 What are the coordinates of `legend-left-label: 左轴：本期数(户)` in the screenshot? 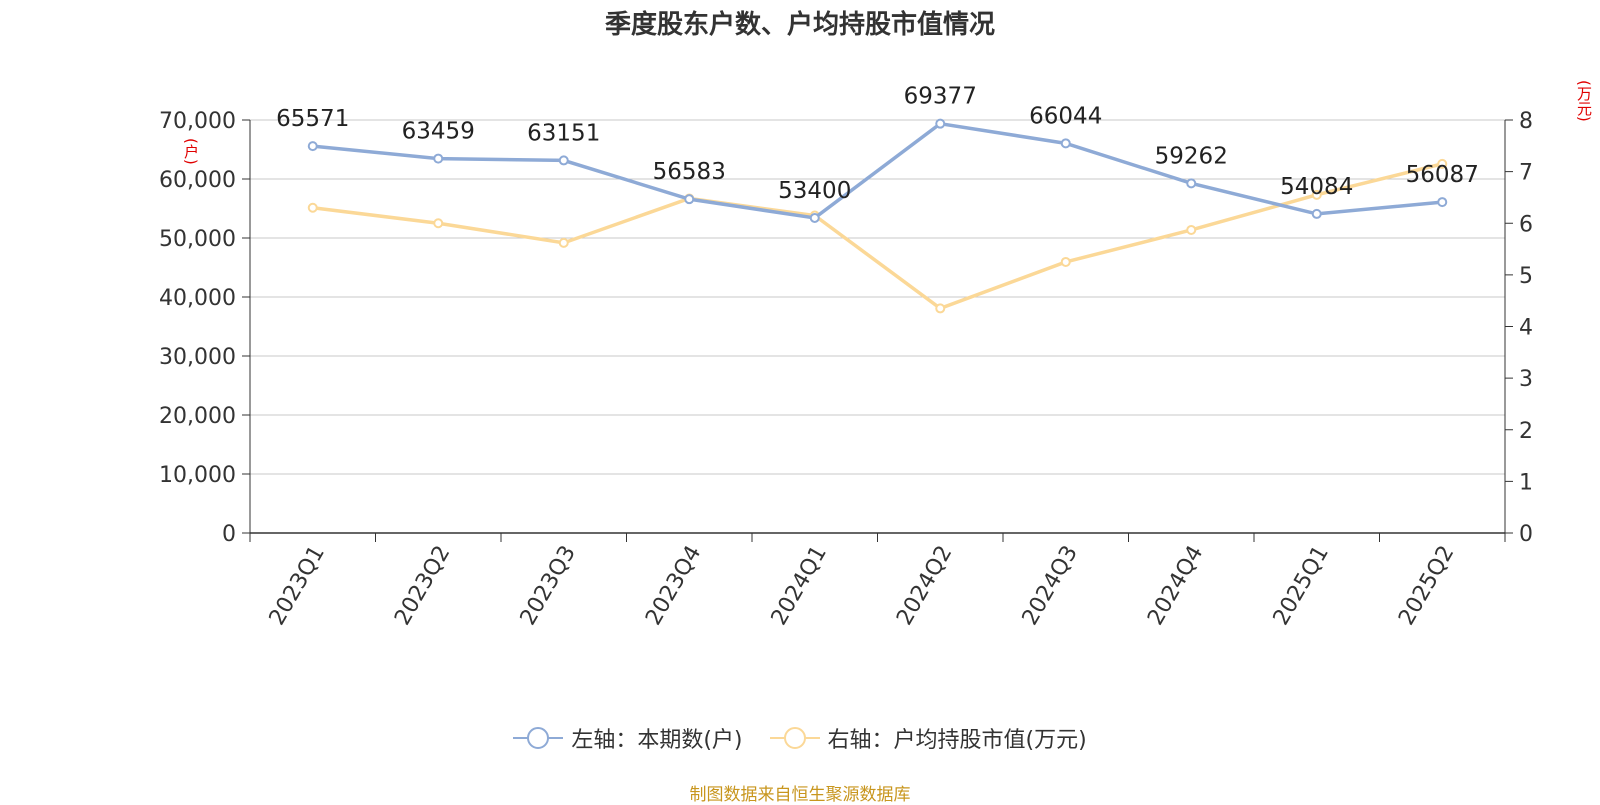 It's located at (657, 740).